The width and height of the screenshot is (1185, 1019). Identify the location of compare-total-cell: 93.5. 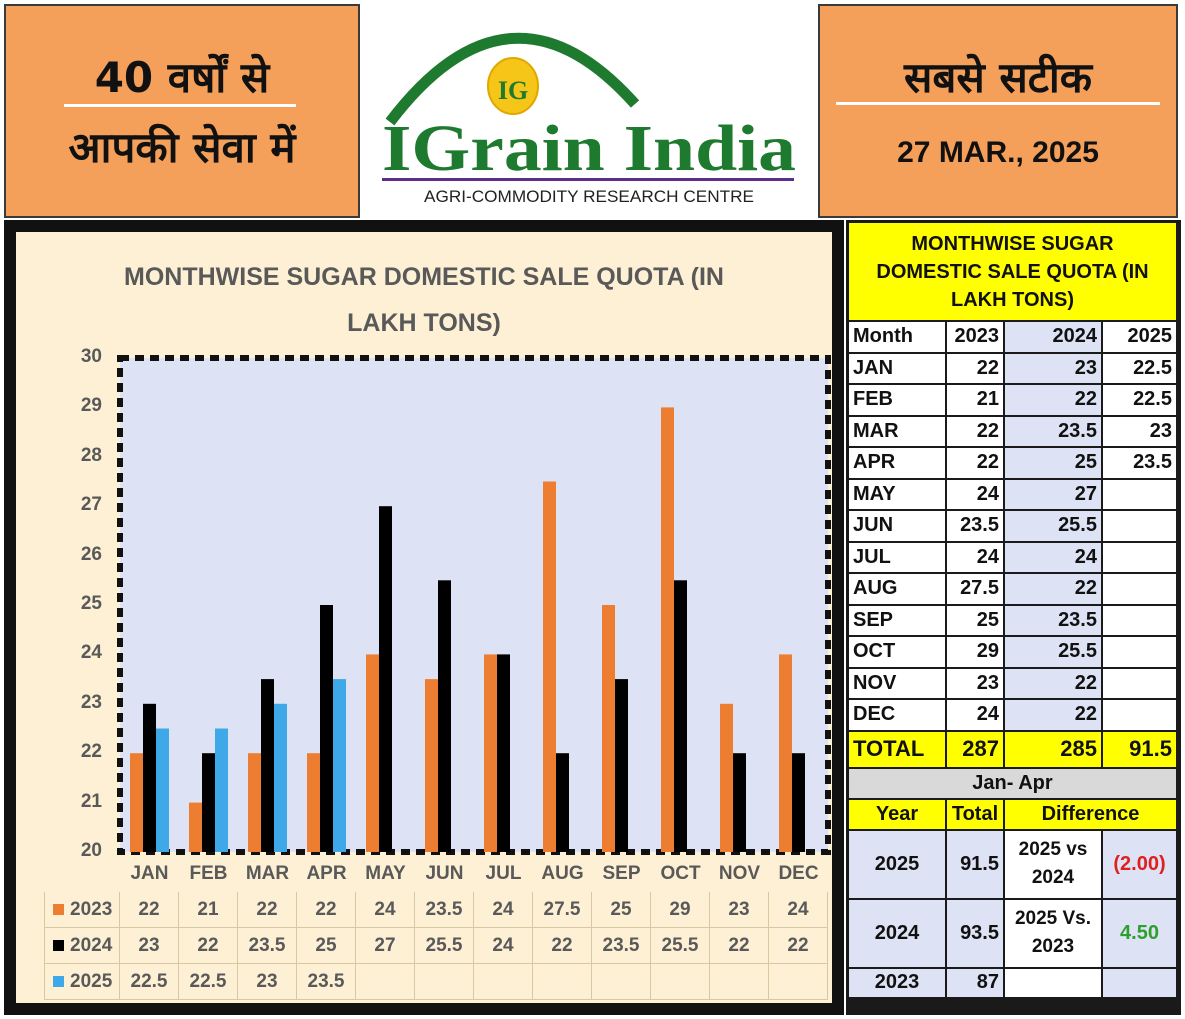
(975, 933).